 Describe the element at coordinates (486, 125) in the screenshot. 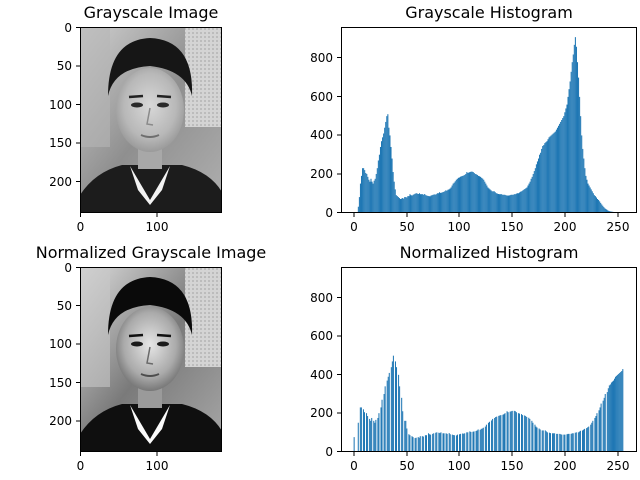

I see `histogram-bars` at that location.